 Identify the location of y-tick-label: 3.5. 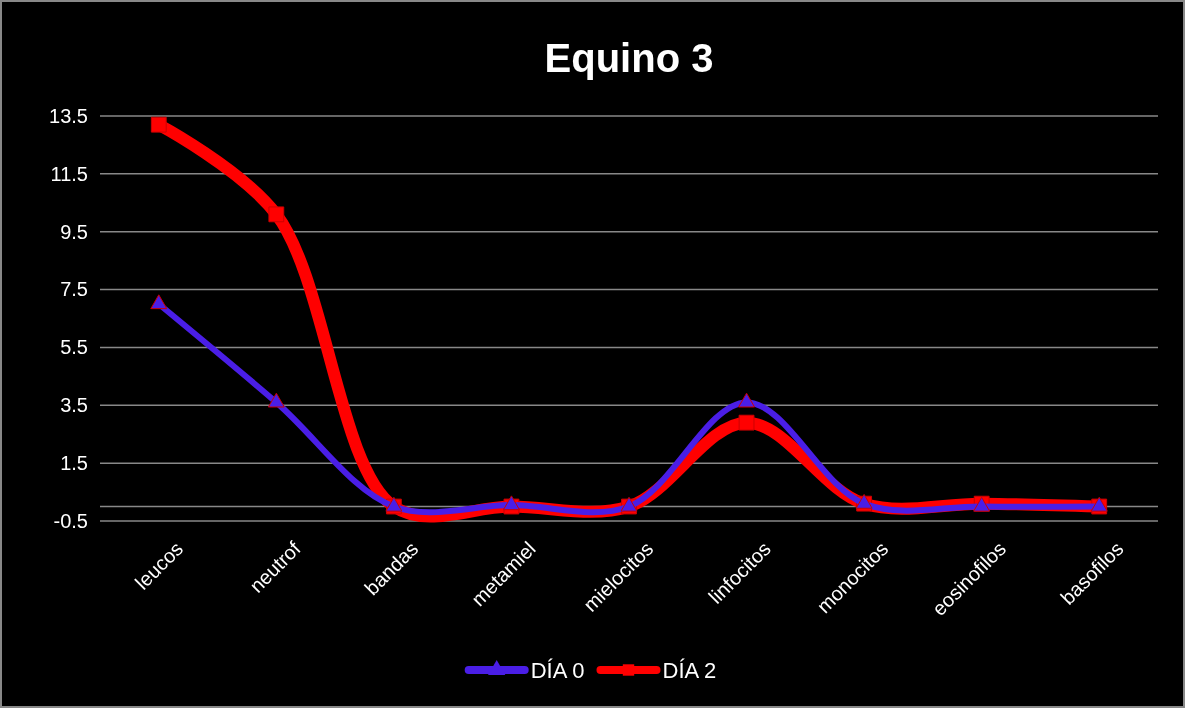
(74, 405).